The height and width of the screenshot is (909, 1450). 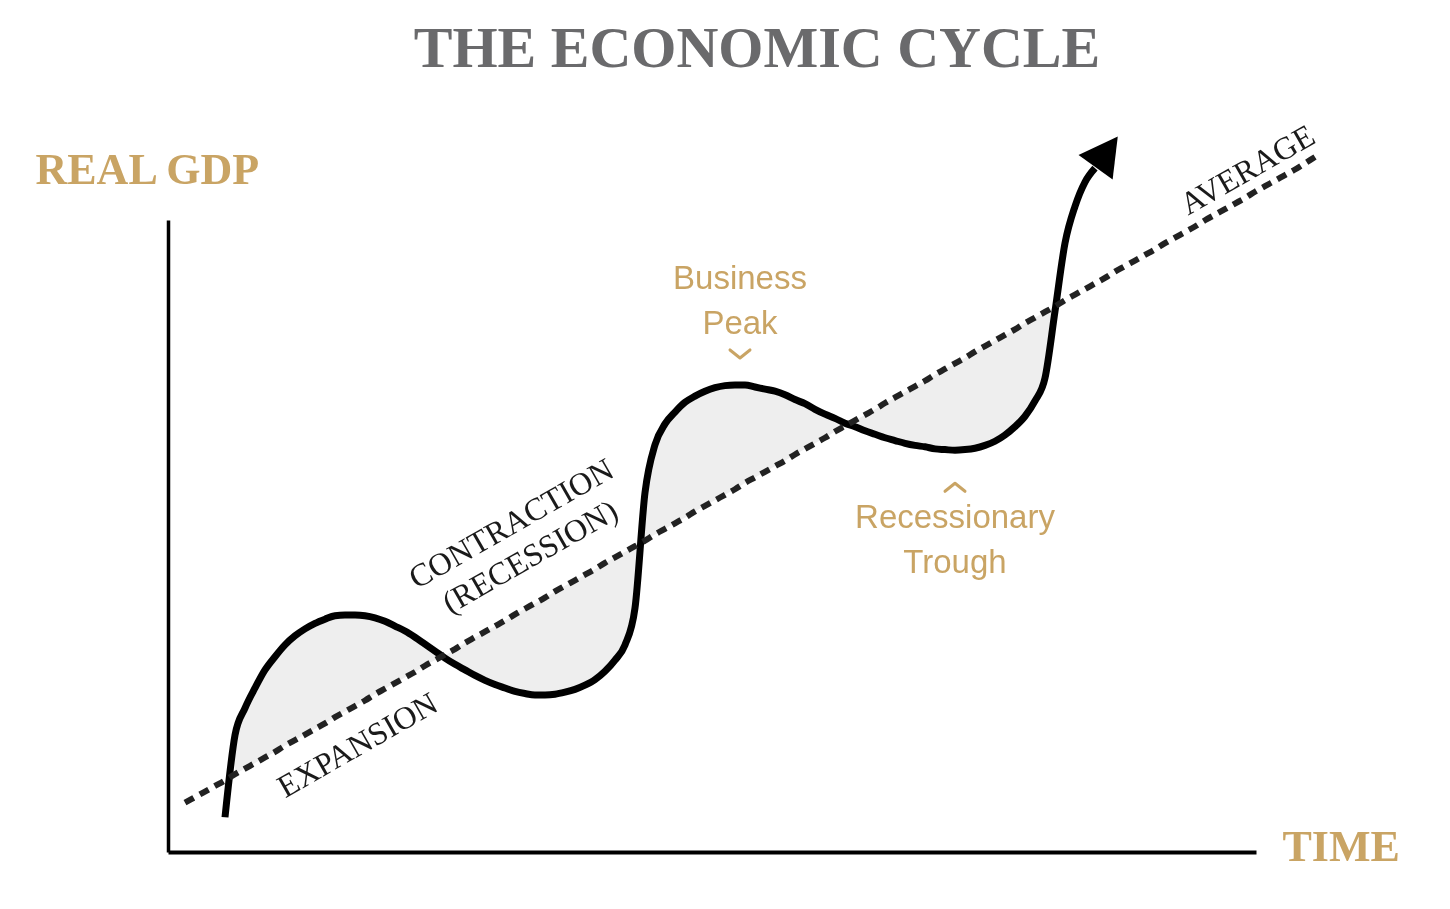 I want to click on y-axis-title: REAL GDP, so click(x=147, y=169).